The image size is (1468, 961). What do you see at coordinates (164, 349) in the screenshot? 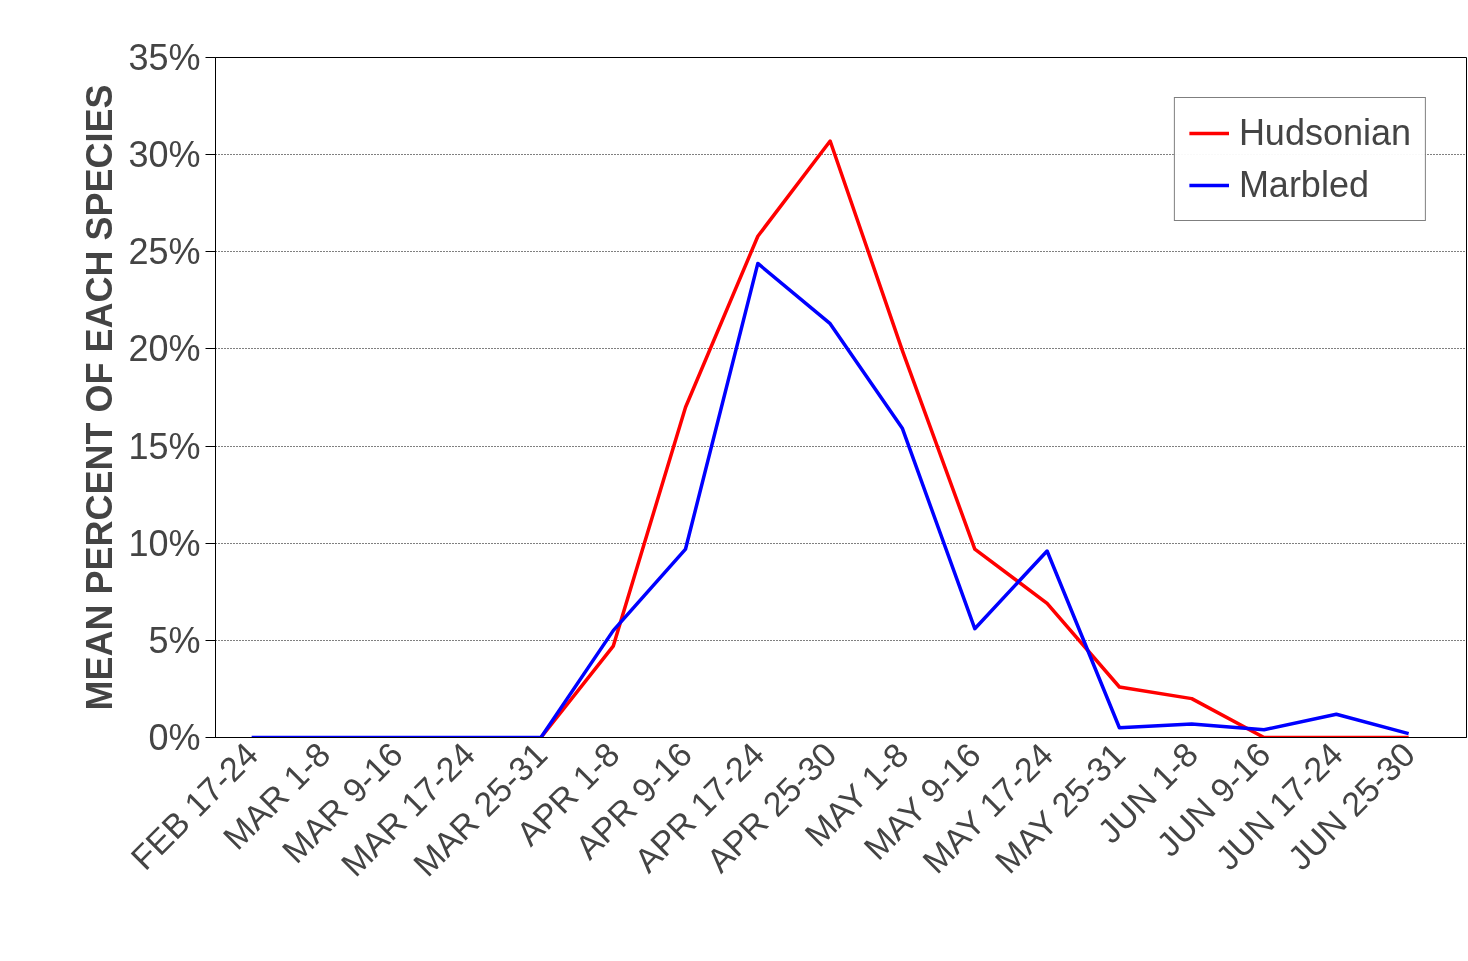
I see `y-tick-label: 20%` at bounding box center [164, 349].